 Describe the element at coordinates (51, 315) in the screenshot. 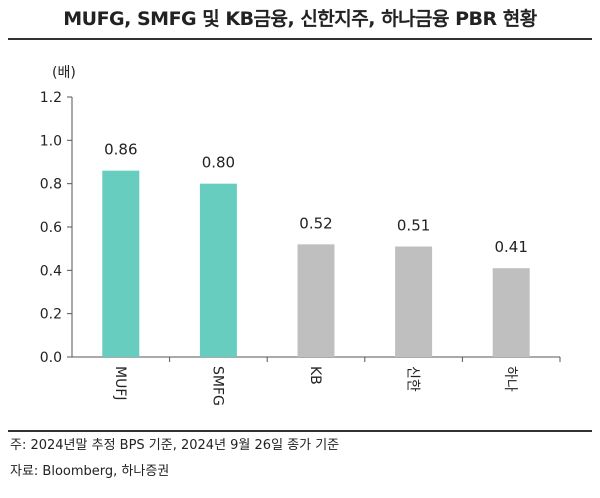

I see `y-tick-label: 0.2` at that location.